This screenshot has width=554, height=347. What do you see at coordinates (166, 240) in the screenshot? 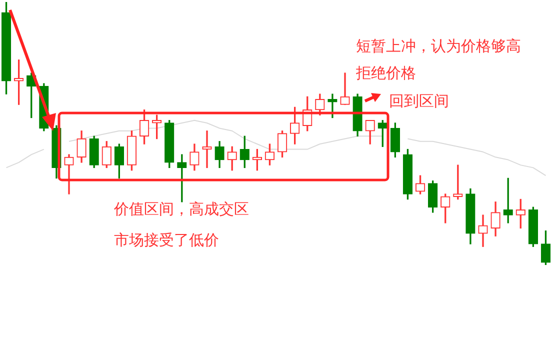
I see `annotation: 市场接受了低价` at bounding box center [166, 240].